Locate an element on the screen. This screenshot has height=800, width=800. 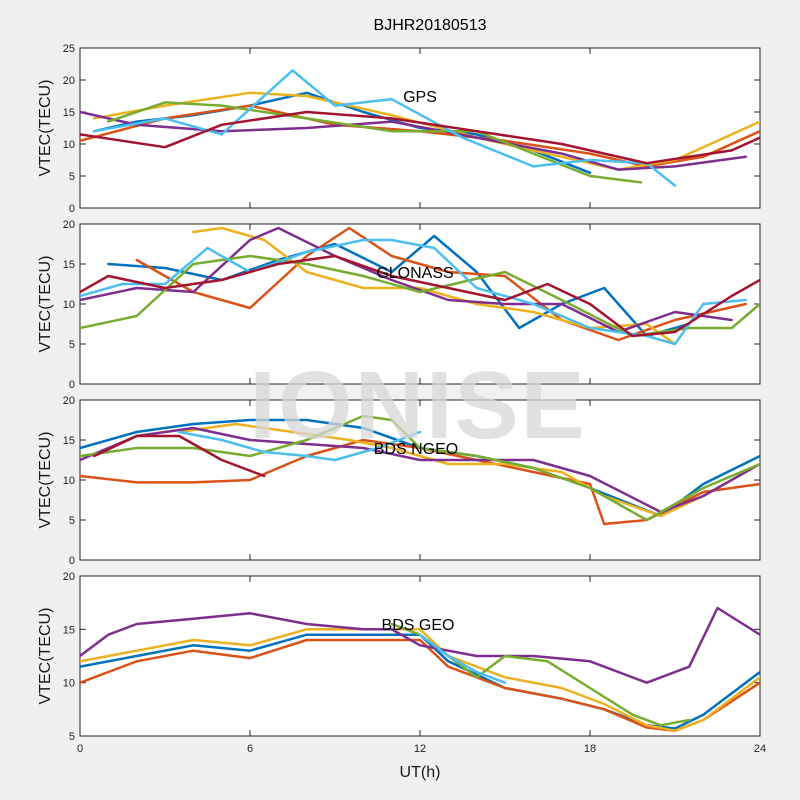
panel-label: BDS NGEO is located at coordinates (416, 449).